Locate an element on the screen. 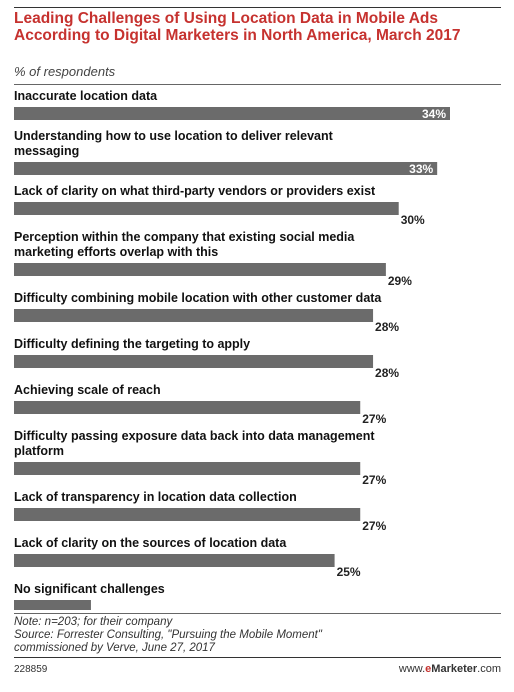 Image resolution: width=514 pixels, height=692 pixels. chart-subtitle: % of respondents is located at coordinates (65, 71).